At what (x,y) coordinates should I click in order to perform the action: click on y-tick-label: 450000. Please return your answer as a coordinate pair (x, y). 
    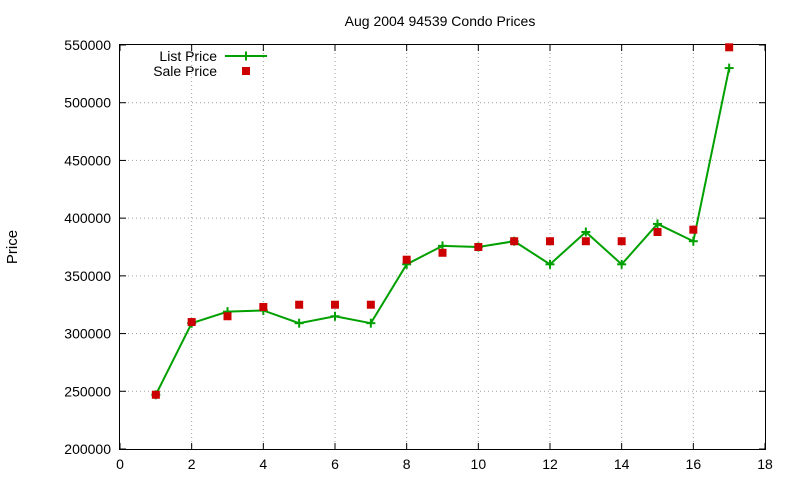
    Looking at the image, I should click on (87, 160).